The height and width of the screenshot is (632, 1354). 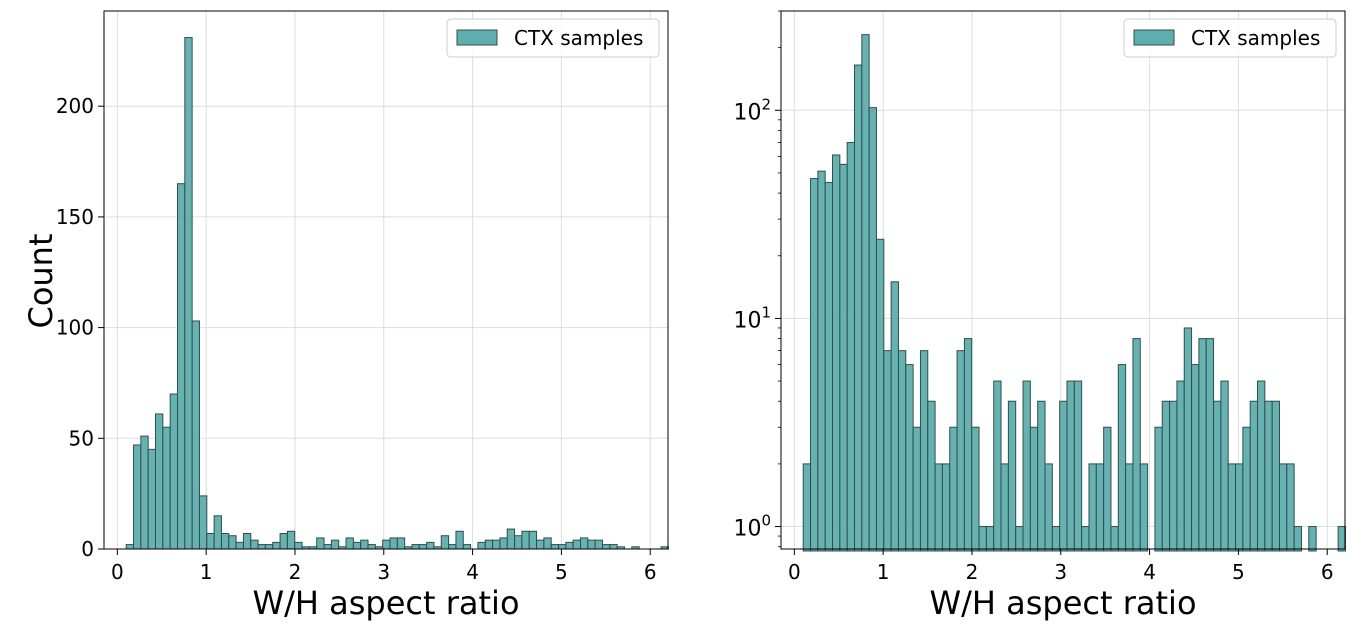 I want to click on left-x-tick-label: 4, so click(x=472, y=572).